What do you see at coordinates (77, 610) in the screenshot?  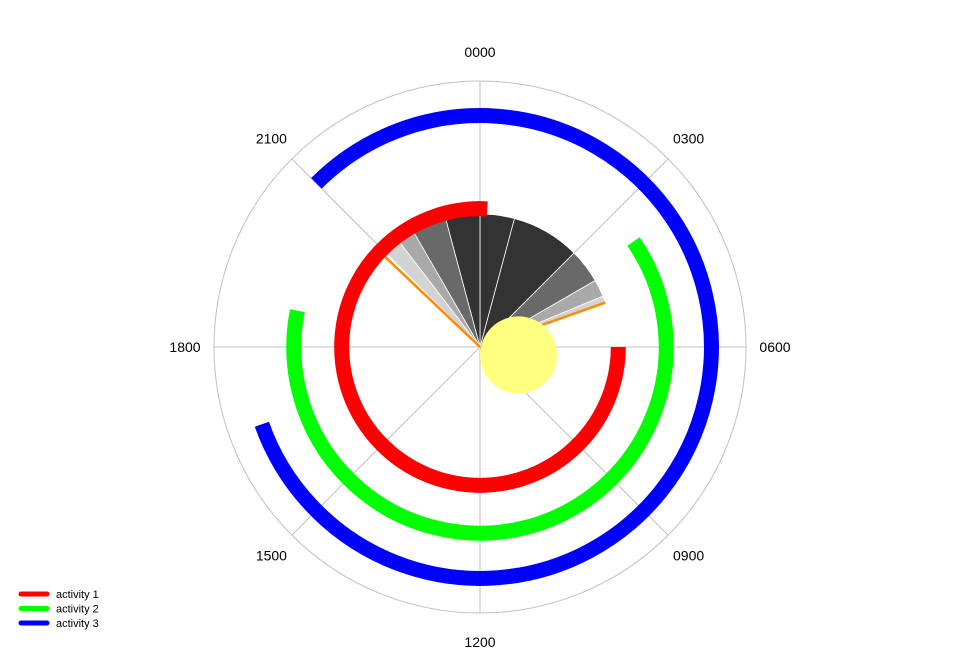 I see `legend-label: activity 2` at bounding box center [77, 610].